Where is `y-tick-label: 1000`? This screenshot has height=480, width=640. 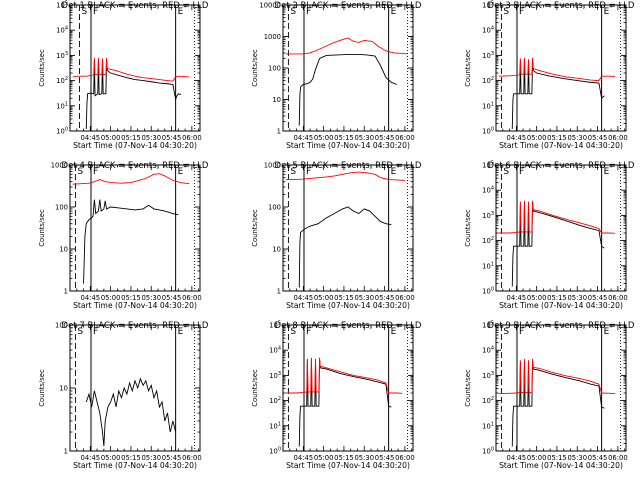
y-tick-label: 1000 is located at coordinates (59, 166).